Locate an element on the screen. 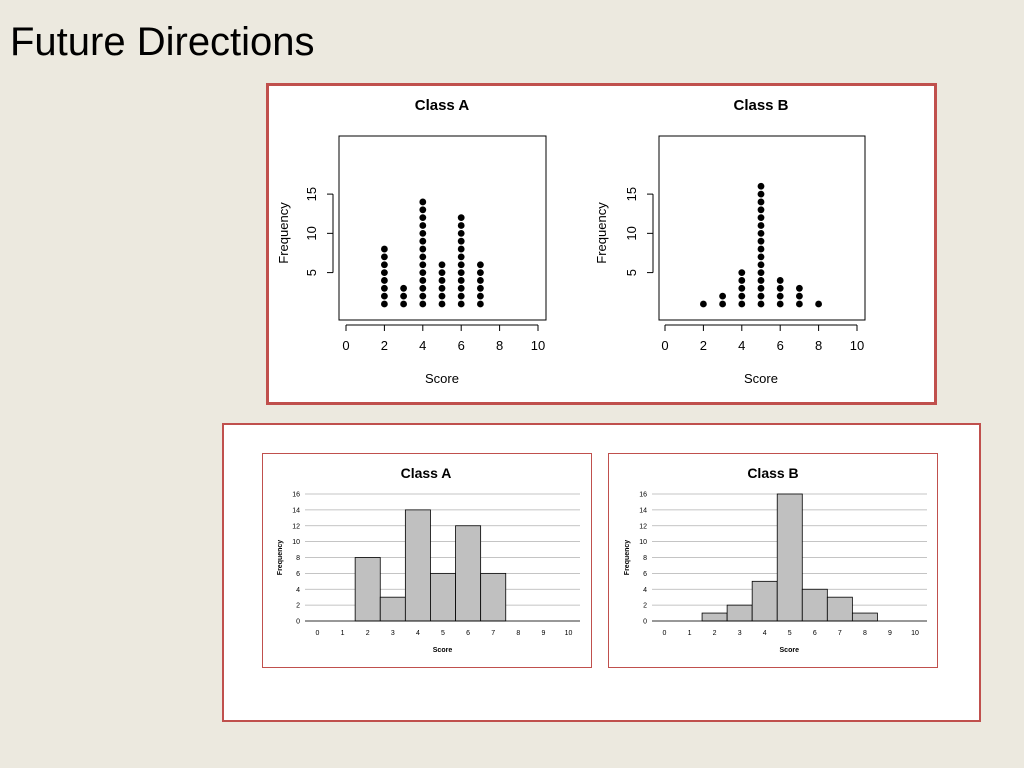 This screenshot has height=768, width=1024. histogram-class-a-x-tick-label: 4 is located at coordinates (418, 633).